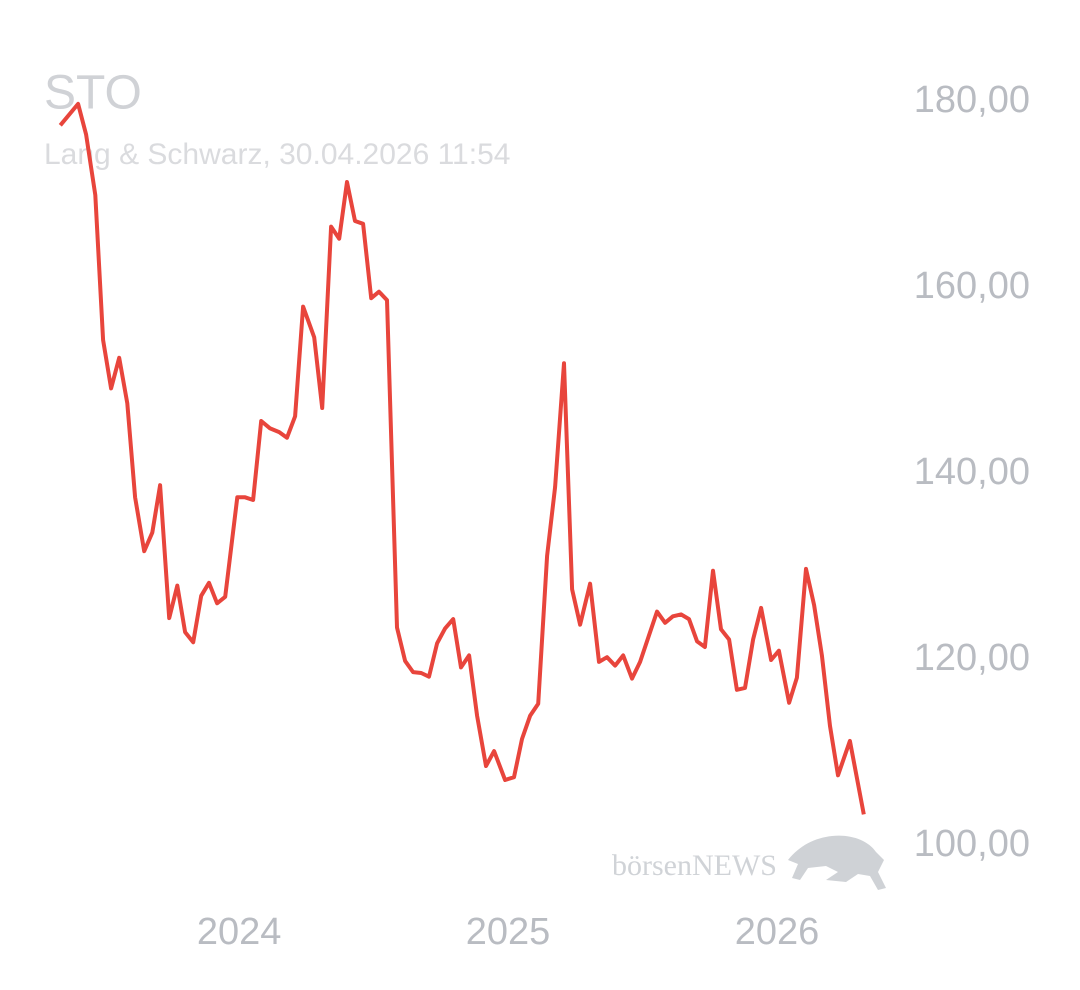 This screenshot has height=990, width=1080. Describe the element at coordinates (972, 658) in the screenshot. I see `y-tick-label: 120,00` at that location.